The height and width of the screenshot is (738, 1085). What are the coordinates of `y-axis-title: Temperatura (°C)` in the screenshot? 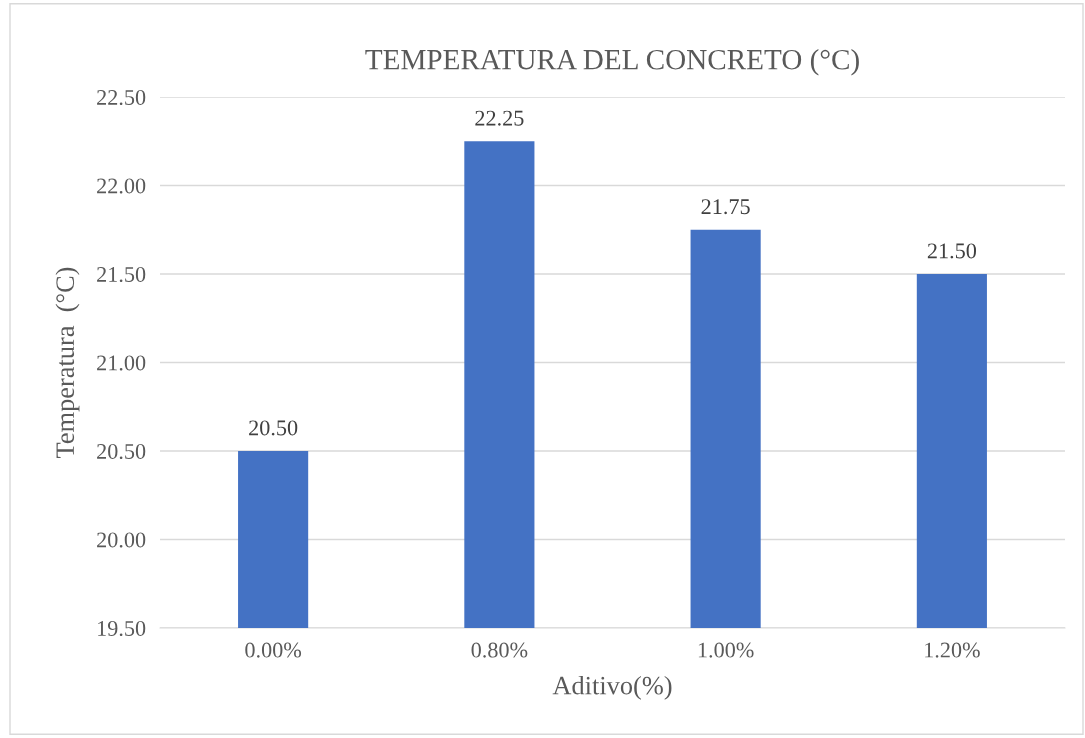 It's located at (67, 362).